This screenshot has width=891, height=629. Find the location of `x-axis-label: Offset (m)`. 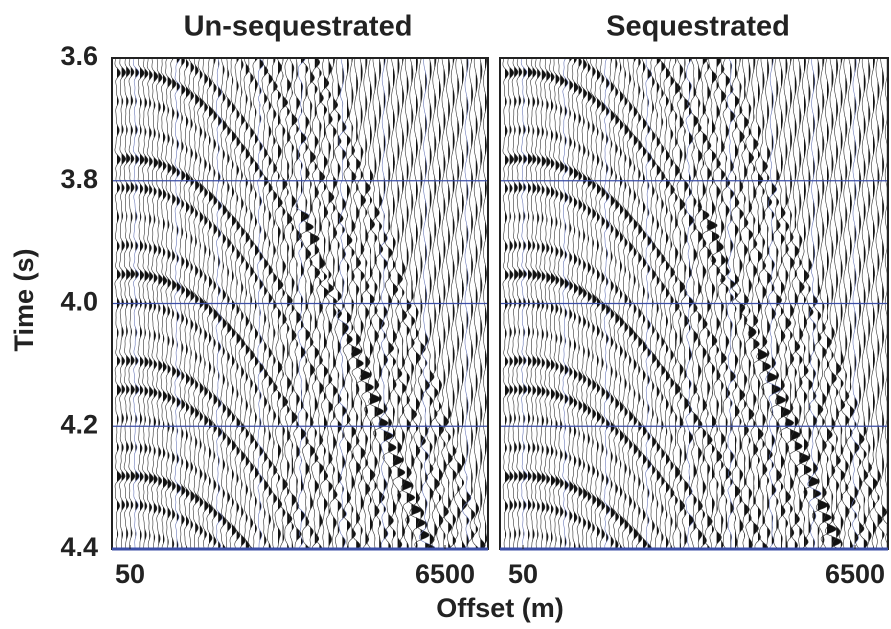

x-axis-label: Offset (m) is located at coordinates (500, 608).